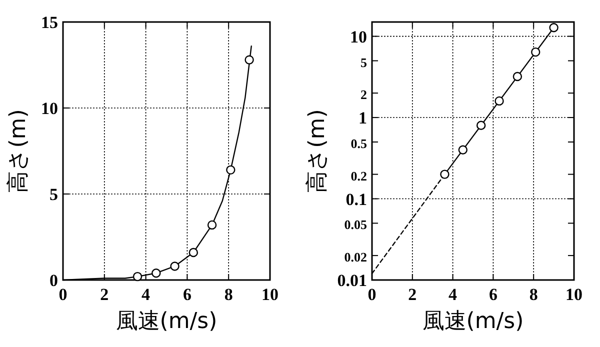 This screenshot has height=347, width=600. What do you see at coordinates (362, 118) in the screenshot?
I see `y-tick-label: 1` at bounding box center [362, 118].